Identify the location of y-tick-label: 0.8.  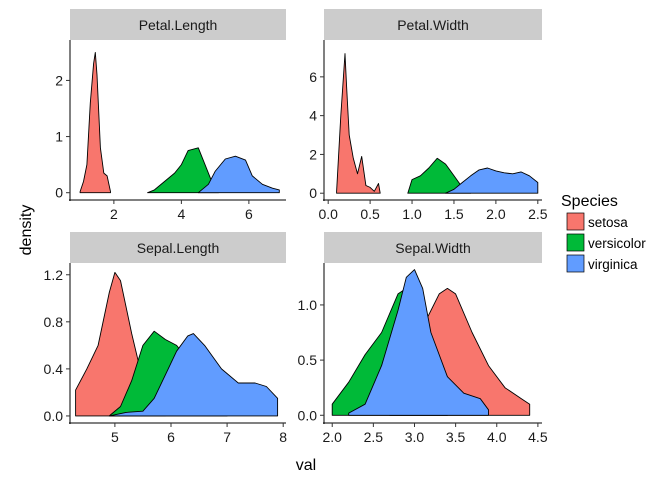
(54, 322).